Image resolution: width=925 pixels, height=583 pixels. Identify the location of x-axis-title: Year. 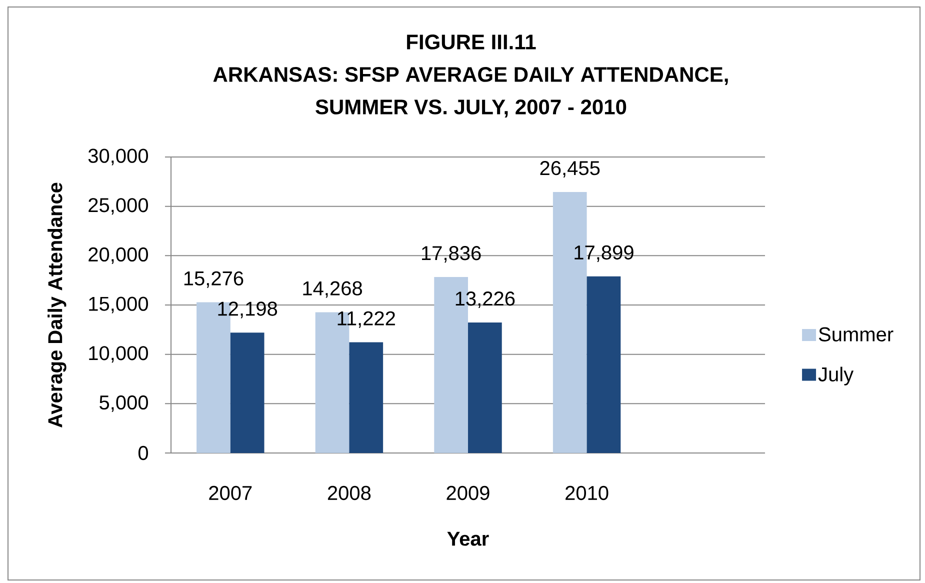
(468, 539).